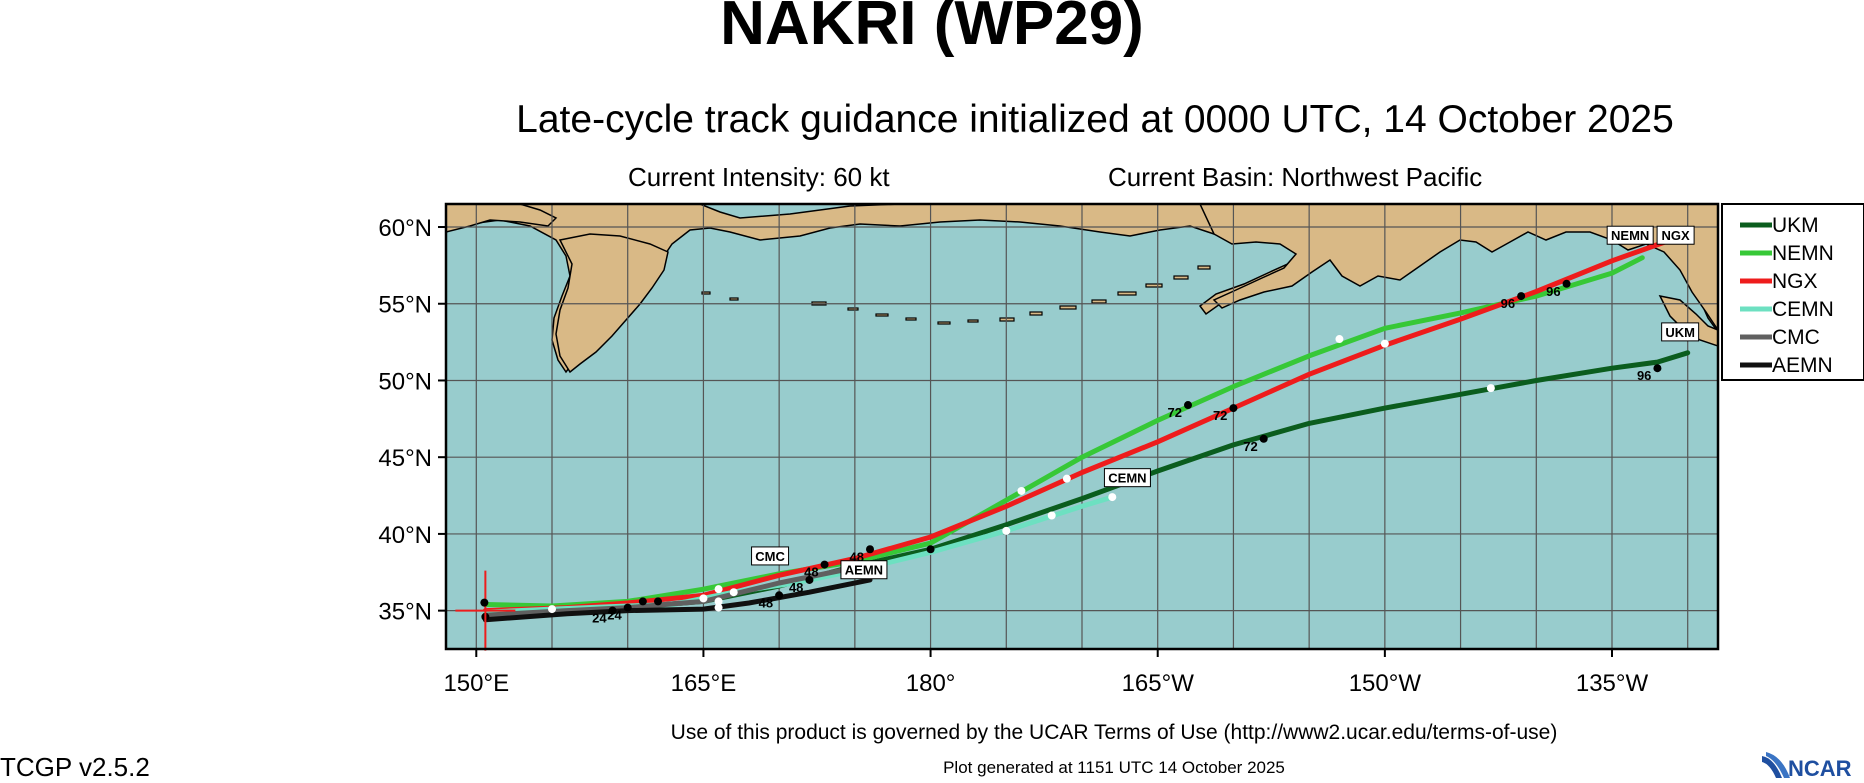 The image size is (1864, 783). What do you see at coordinates (1802, 365) in the screenshot?
I see `legend-label-aemn: AEMN` at bounding box center [1802, 365].